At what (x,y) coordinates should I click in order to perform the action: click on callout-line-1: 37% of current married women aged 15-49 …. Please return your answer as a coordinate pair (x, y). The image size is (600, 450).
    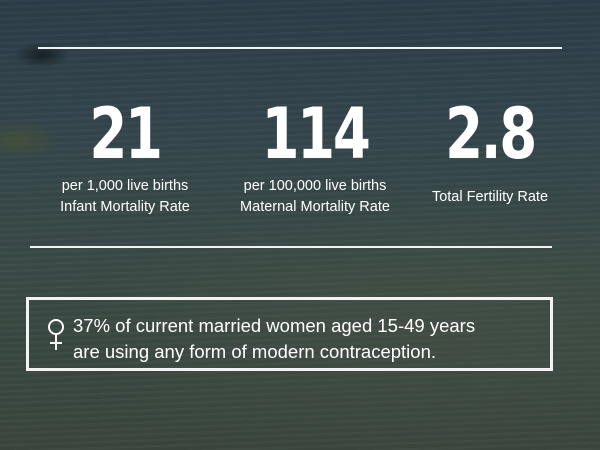
    Looking at the image, I should click on (274, 325).